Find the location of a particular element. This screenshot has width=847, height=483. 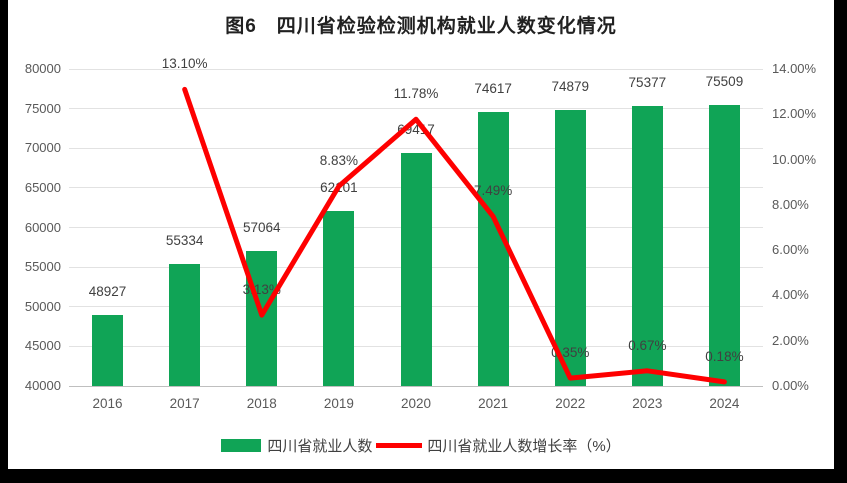

x-axis-line is located at coordinates (416, 386).